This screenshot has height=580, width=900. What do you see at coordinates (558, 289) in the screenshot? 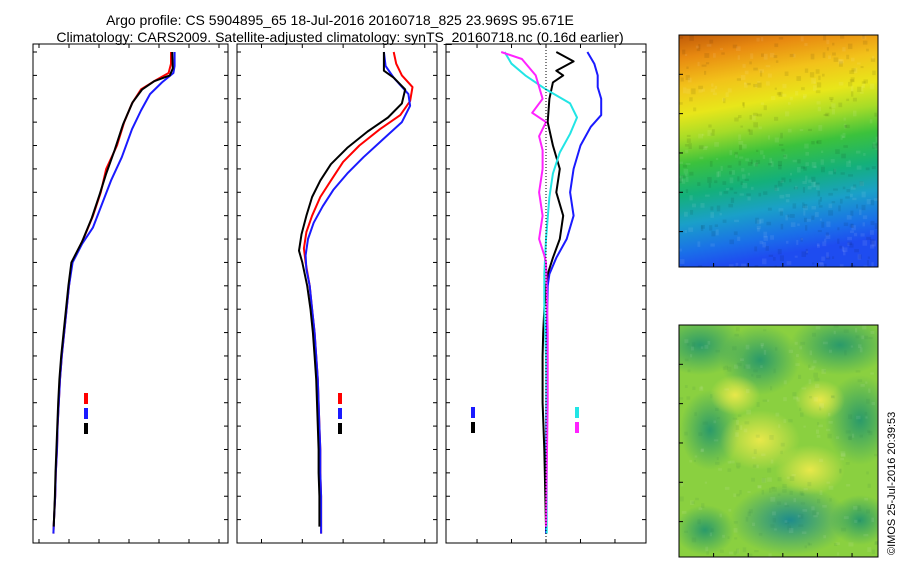
I see `difference-series-argo` at bounding box center [558, 289].